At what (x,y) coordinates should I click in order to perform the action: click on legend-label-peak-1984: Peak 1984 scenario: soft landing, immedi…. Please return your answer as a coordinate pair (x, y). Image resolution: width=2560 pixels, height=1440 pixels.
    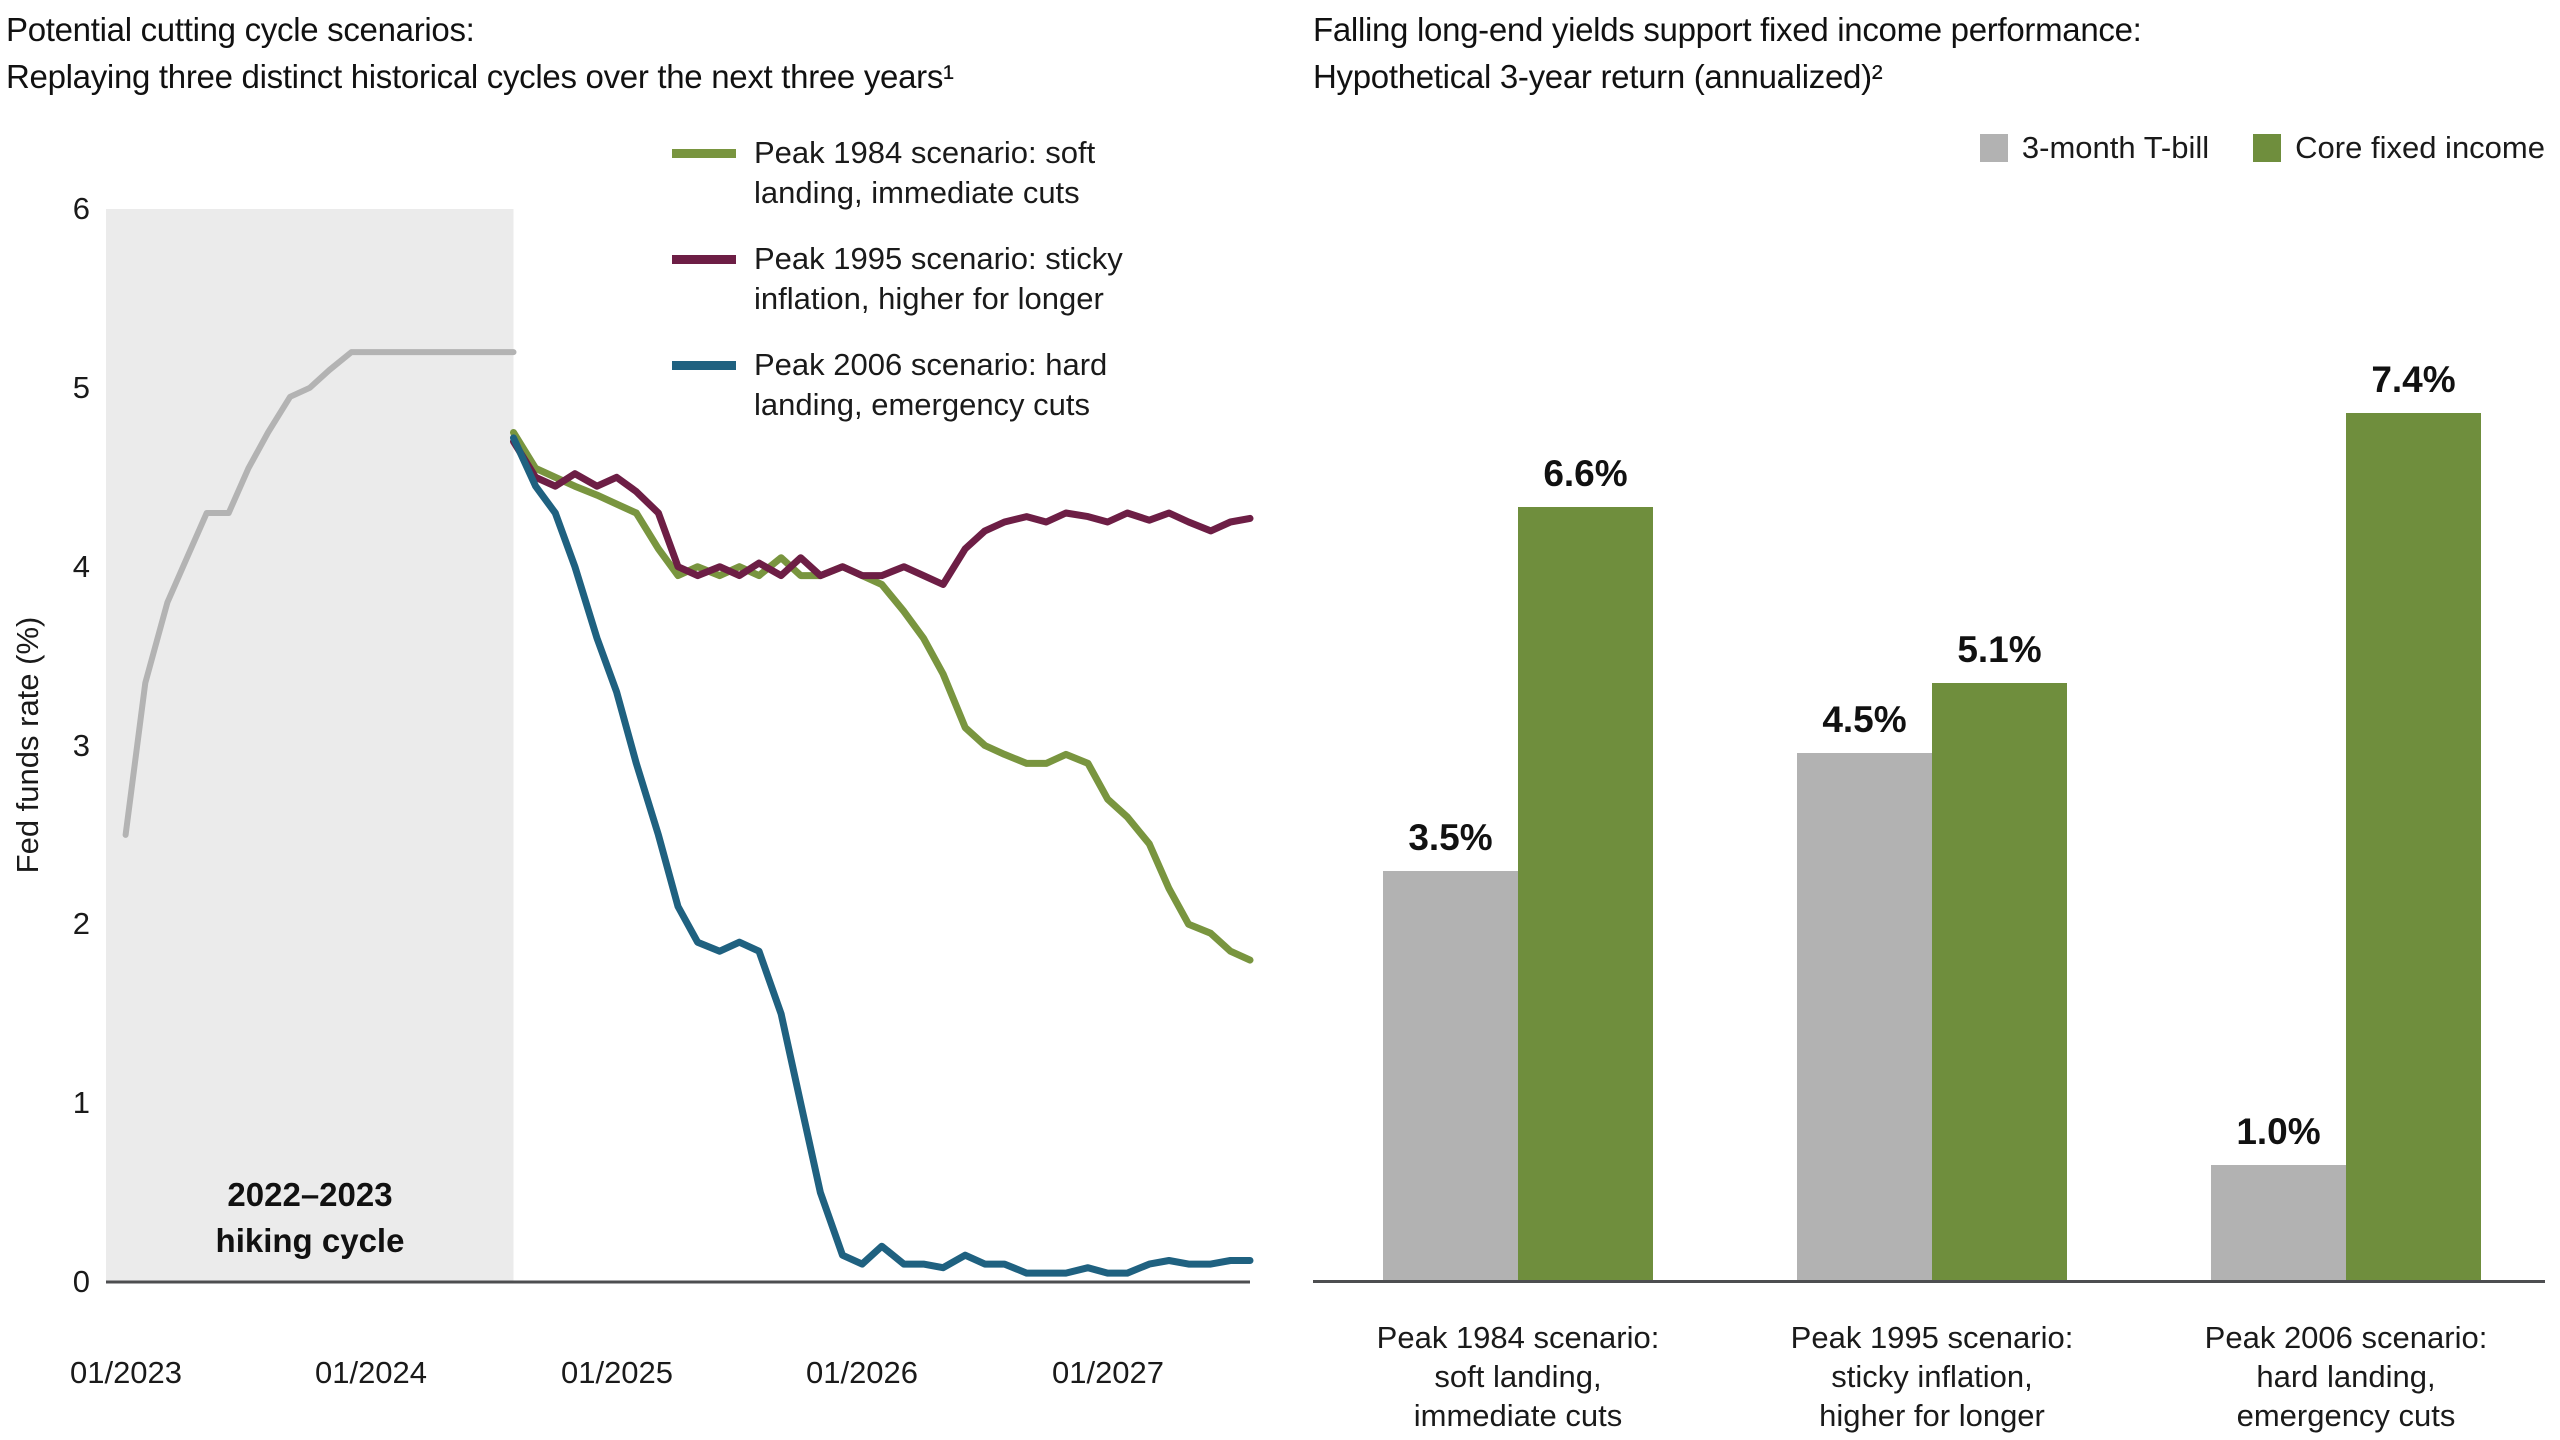
    Looking at the image, I should click on (925, 172).